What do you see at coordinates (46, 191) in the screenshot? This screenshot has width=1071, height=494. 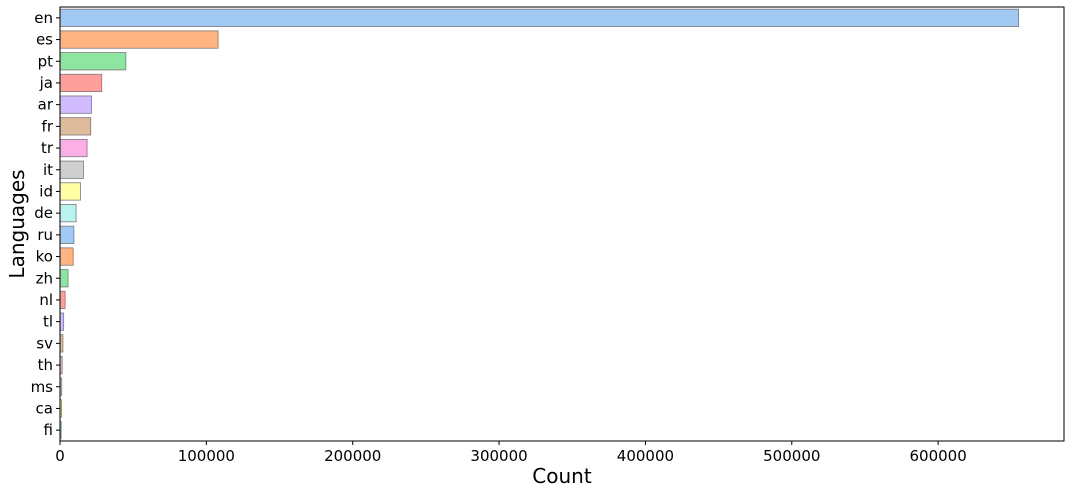 I see `y-tick-label: id` at bounding box center [46, 191].